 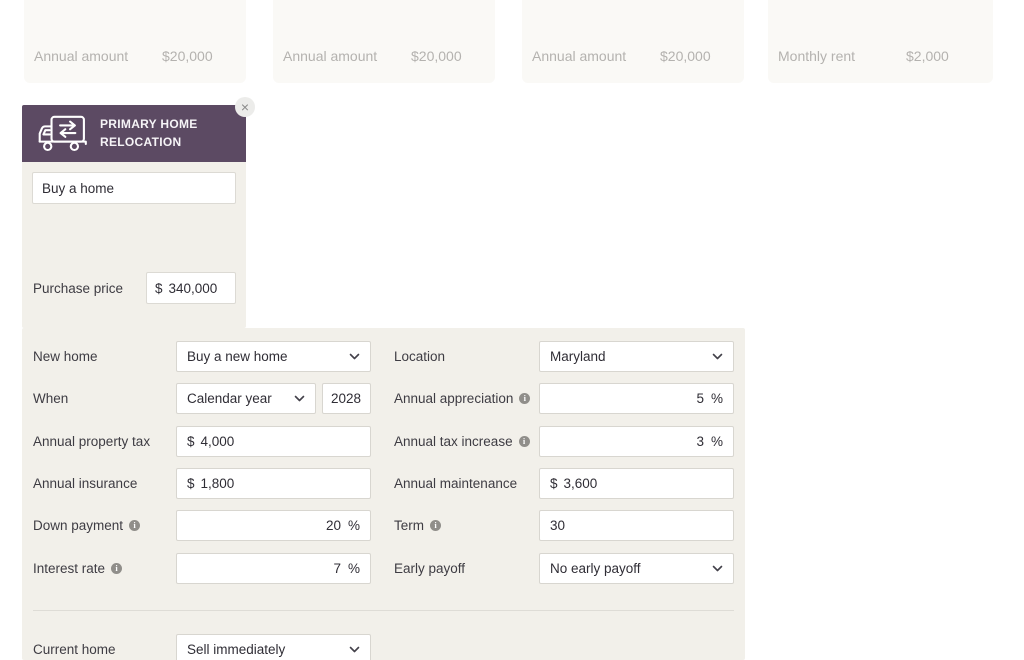 I want to click on annual-tax-increase-input: 3 %, so click(x=636, y=441).